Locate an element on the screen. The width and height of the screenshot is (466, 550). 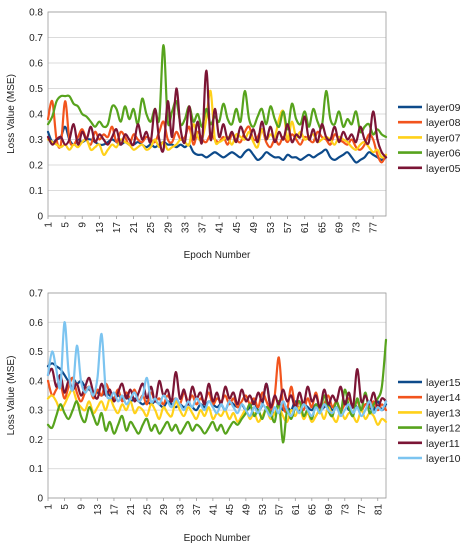
legend-label: layer08 is located at coordinates (443, 123).